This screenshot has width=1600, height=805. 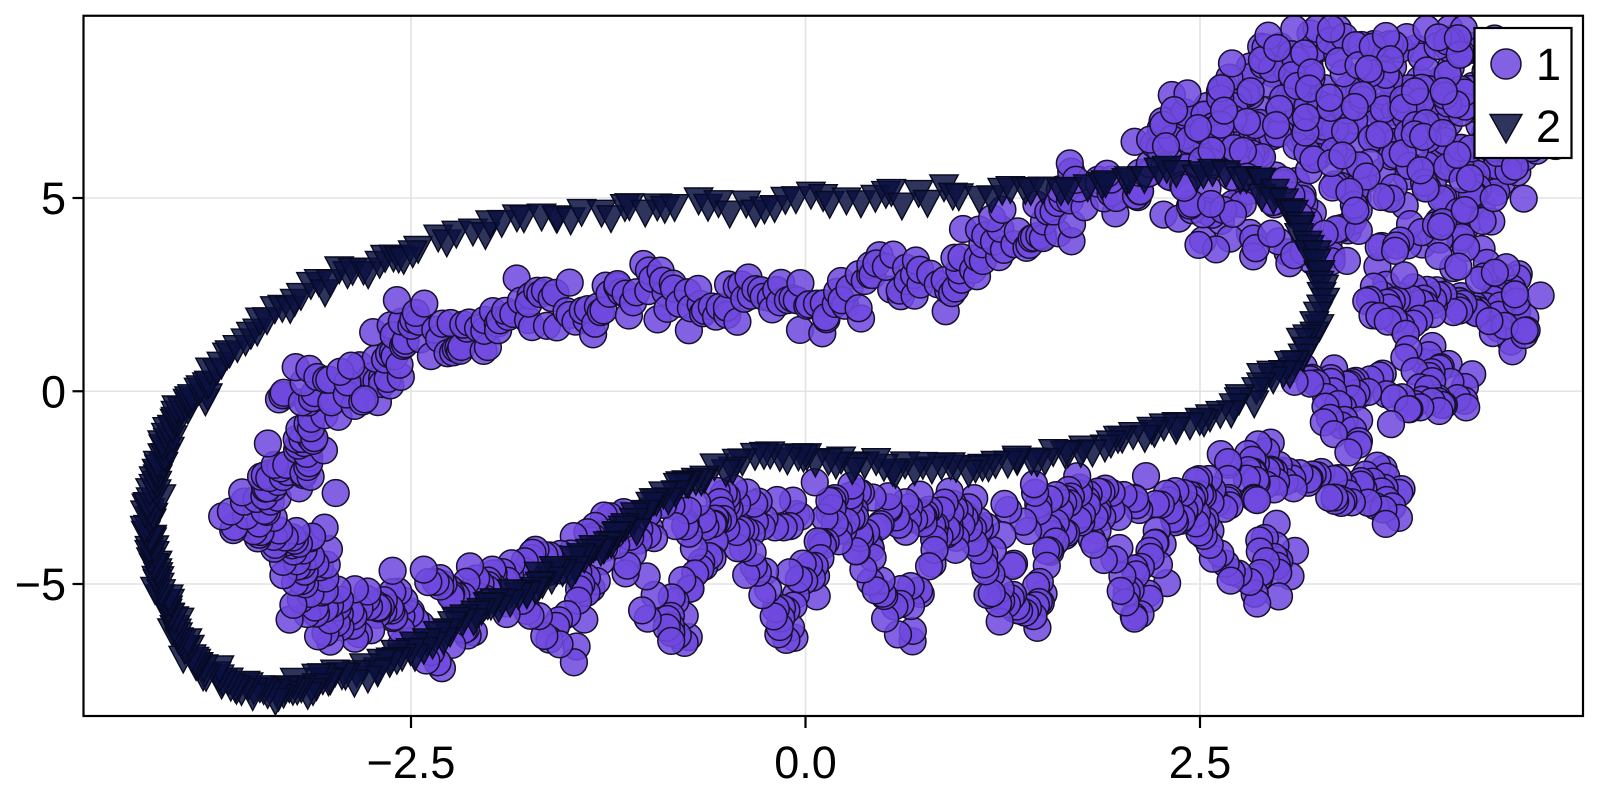 What do you see at coordinates (411, 762) in the screenshot?
I see `svg-text: −2.5` at bounding box center [411, 762].